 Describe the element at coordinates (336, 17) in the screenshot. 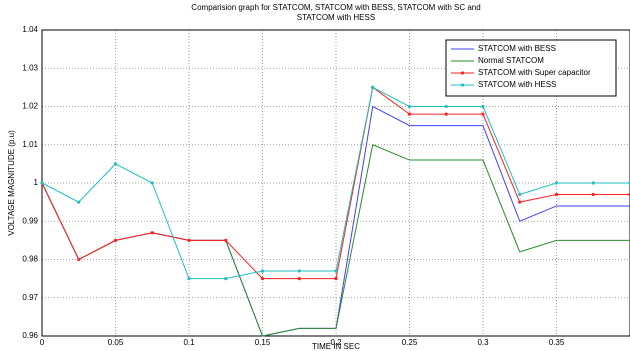

I see `chart-title: STATCOM with HESS` at that location.